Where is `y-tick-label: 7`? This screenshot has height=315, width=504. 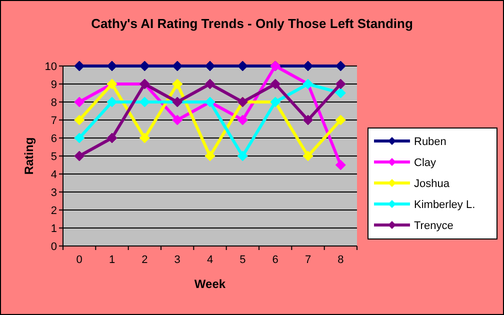 y-tick-label: 7 is located at coordinates (53, 120).